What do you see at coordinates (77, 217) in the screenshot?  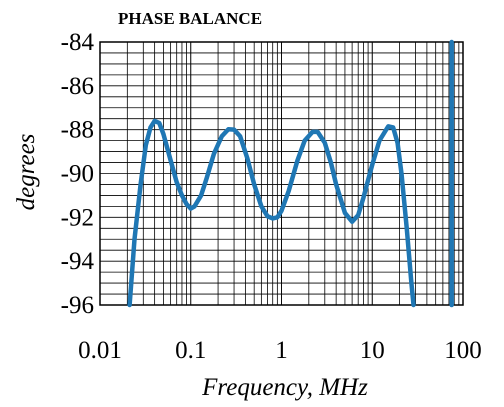 I see `y-tick-label: -92` at bounding box center [77, 217].